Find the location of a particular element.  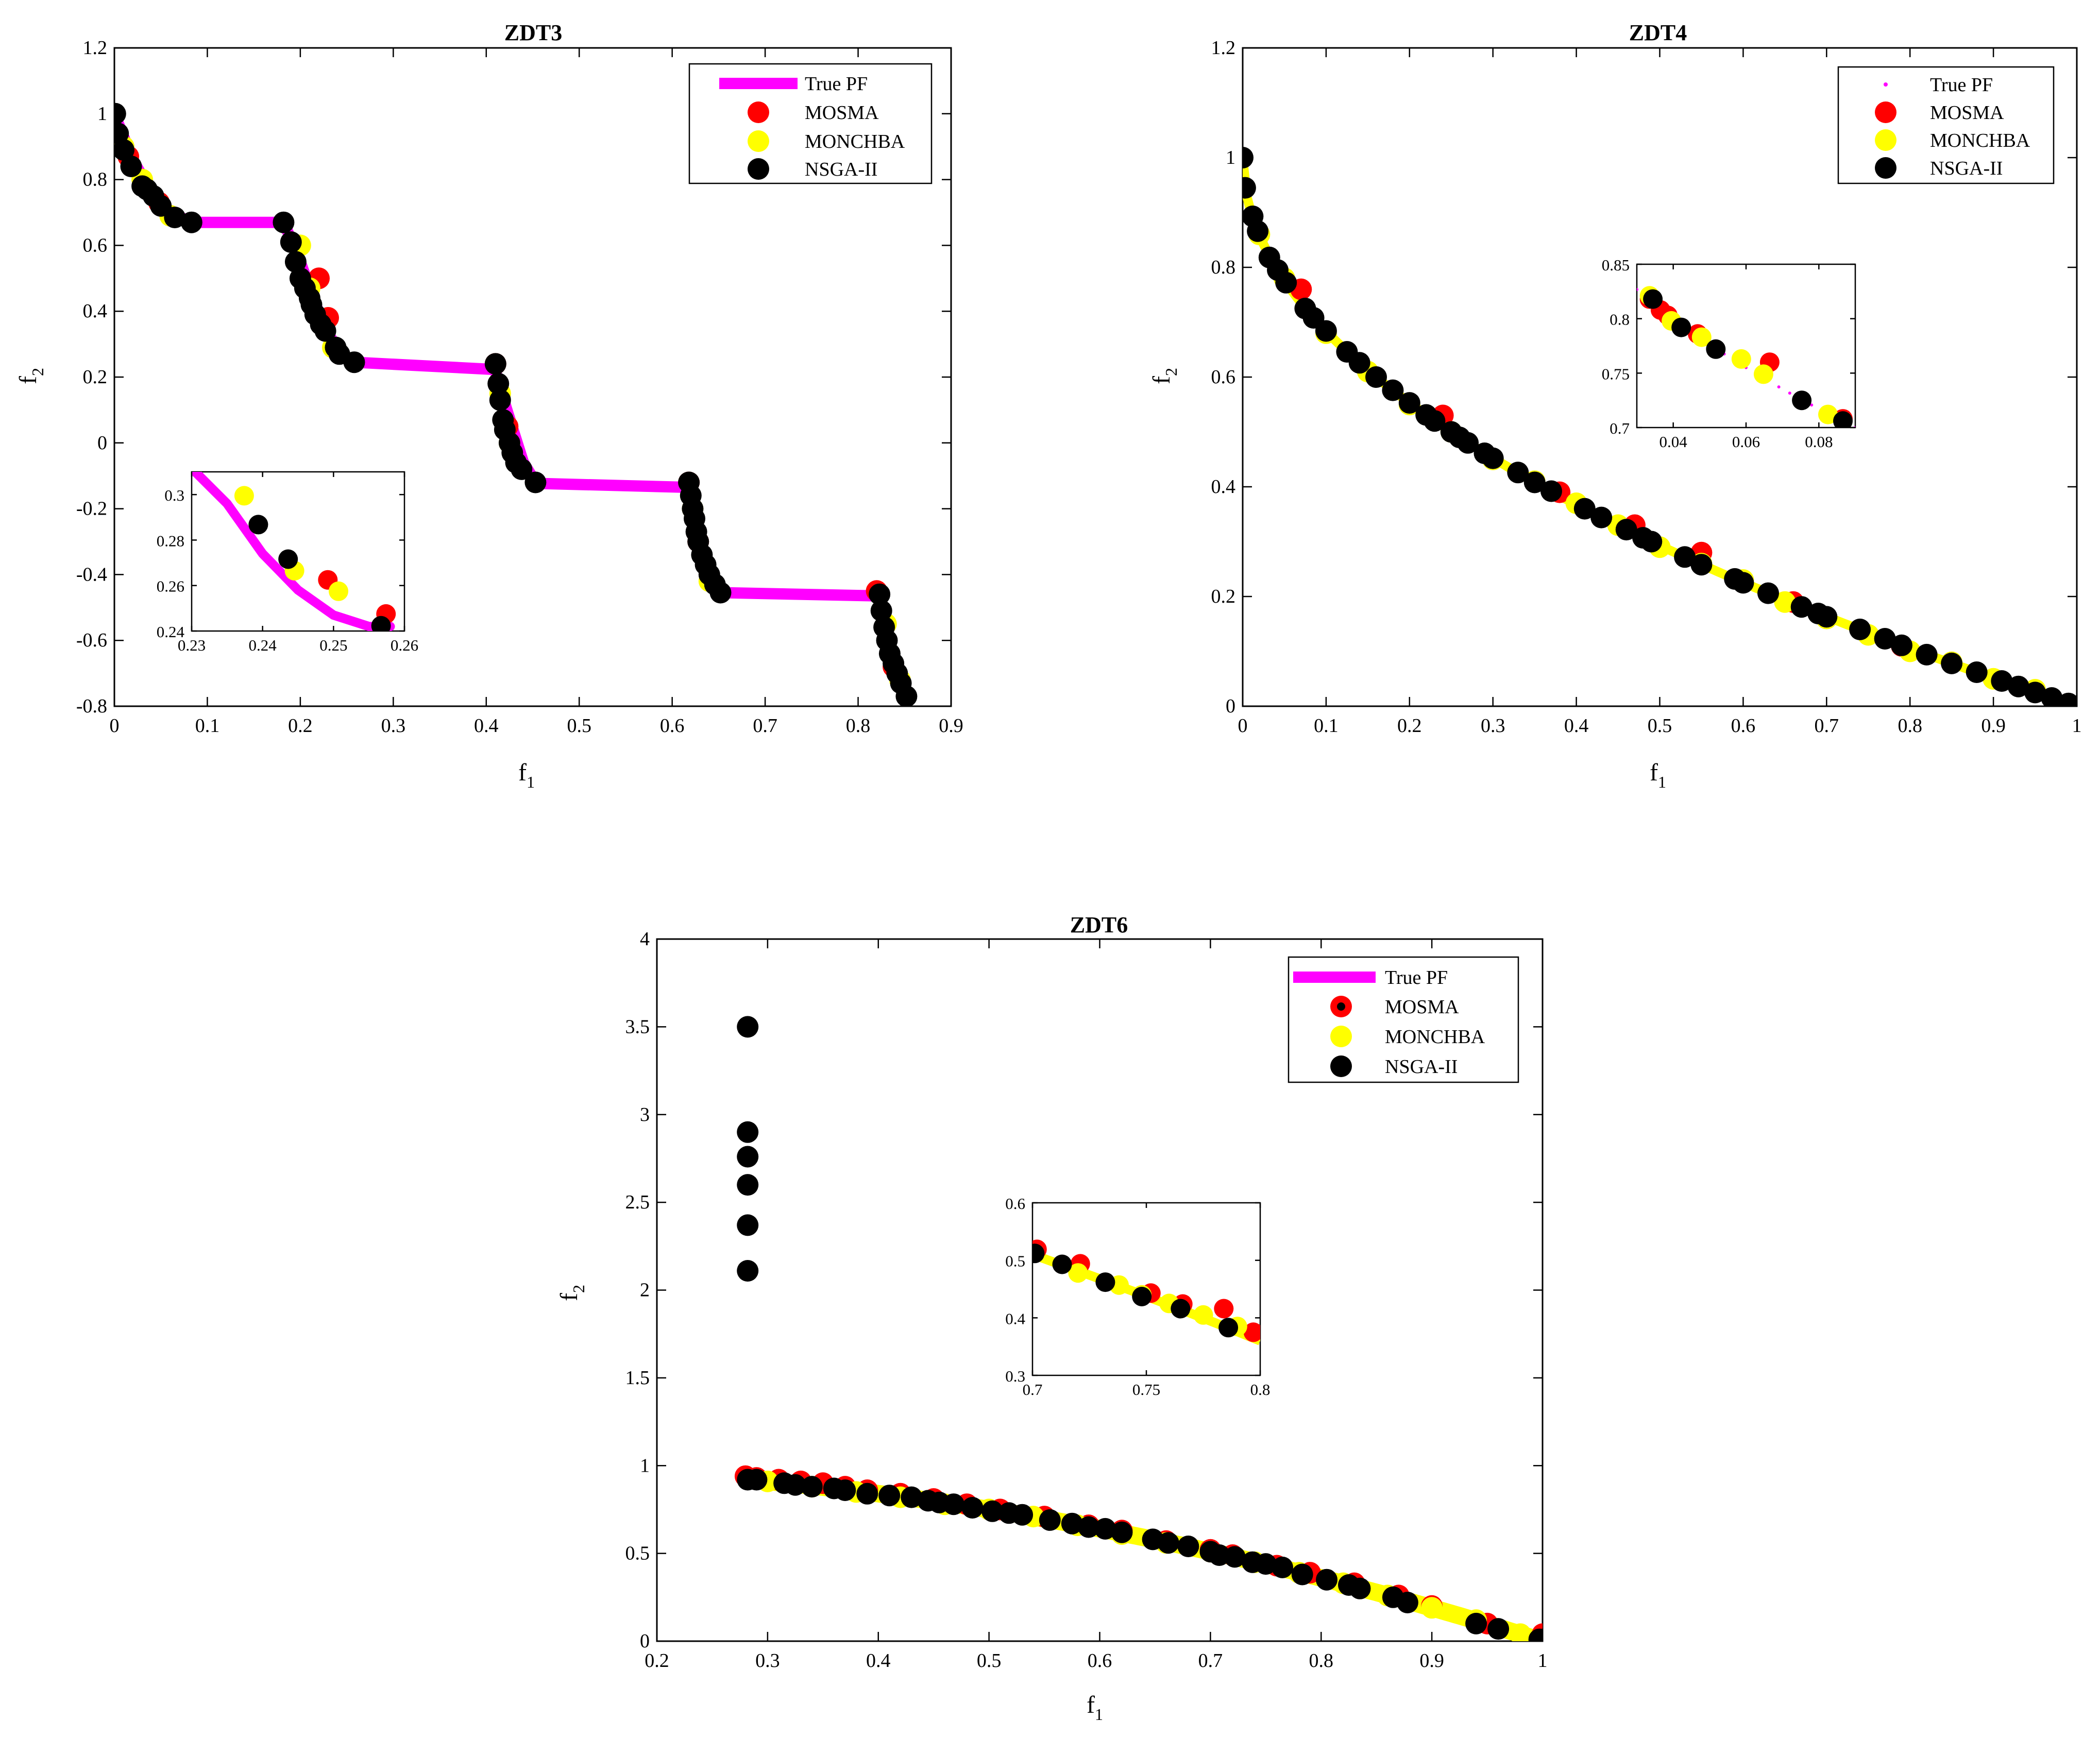

legend-mosma: MOSMA is located at coordinates (842, 113).